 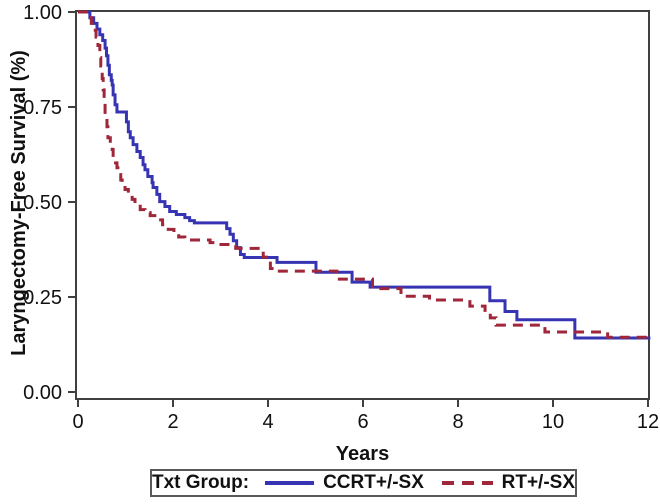 I want to click on ccrt-line-sample-icon, so click(x=290, y=483).